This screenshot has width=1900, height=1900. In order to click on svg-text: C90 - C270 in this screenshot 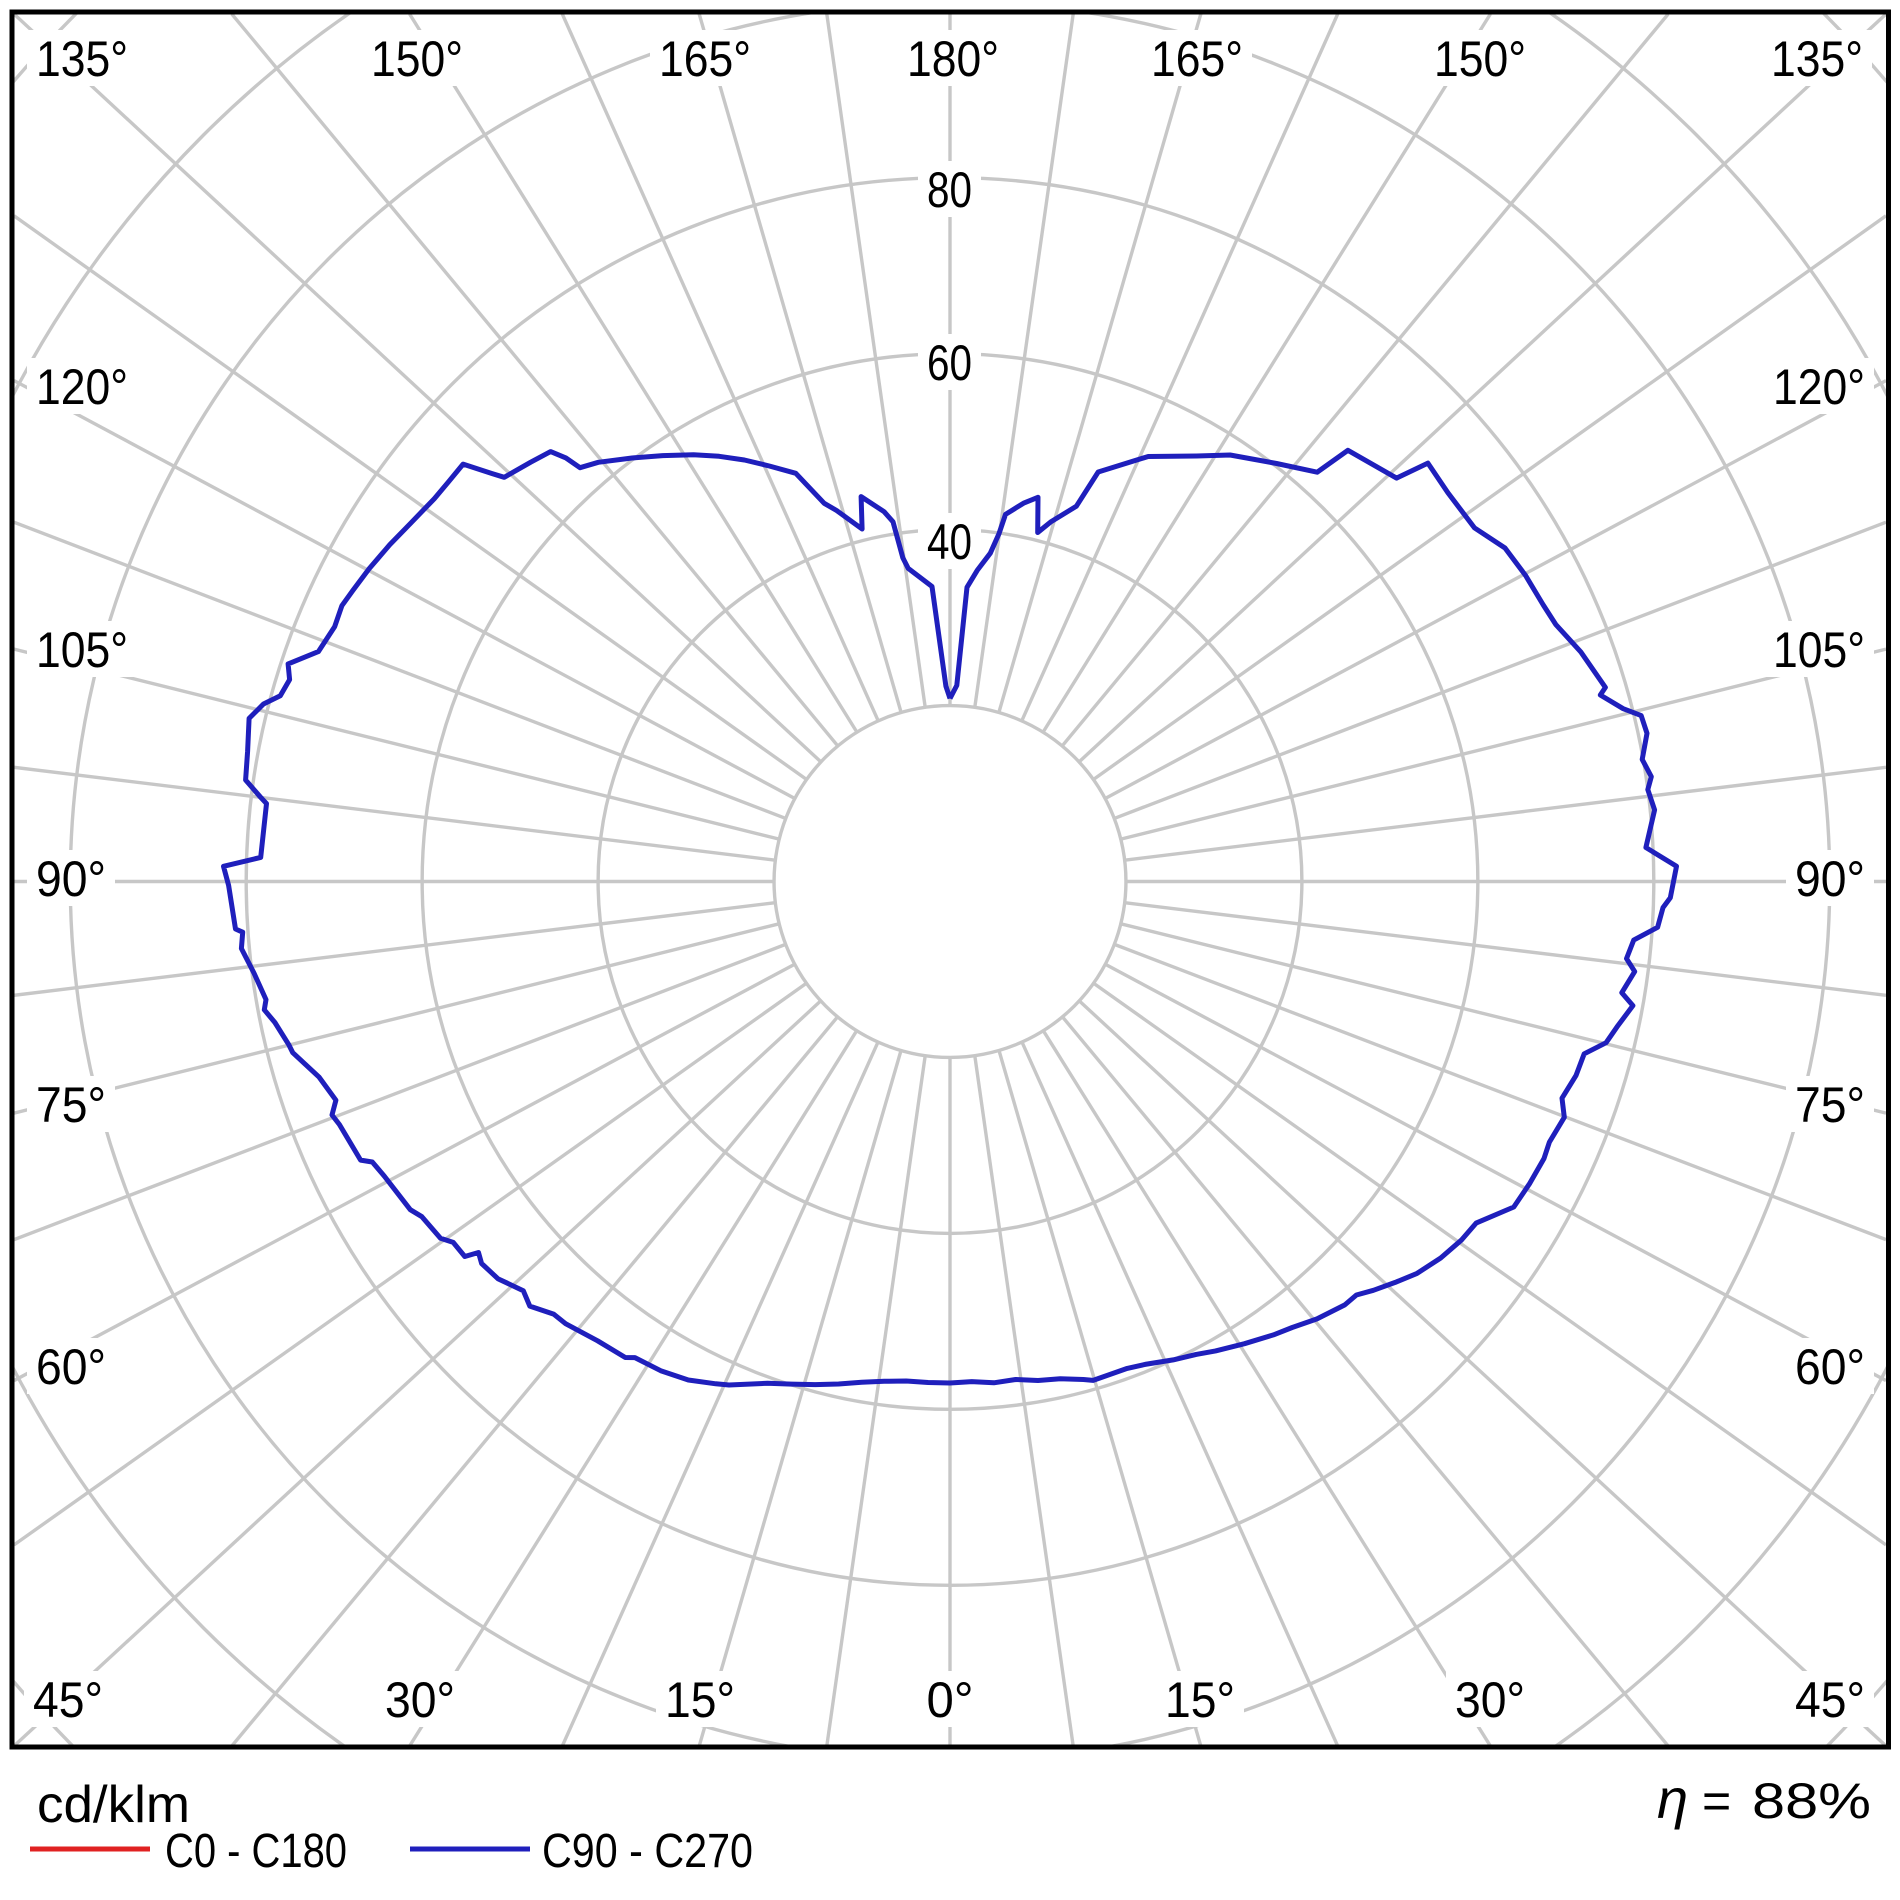, I will do `click(647, 1851)`.